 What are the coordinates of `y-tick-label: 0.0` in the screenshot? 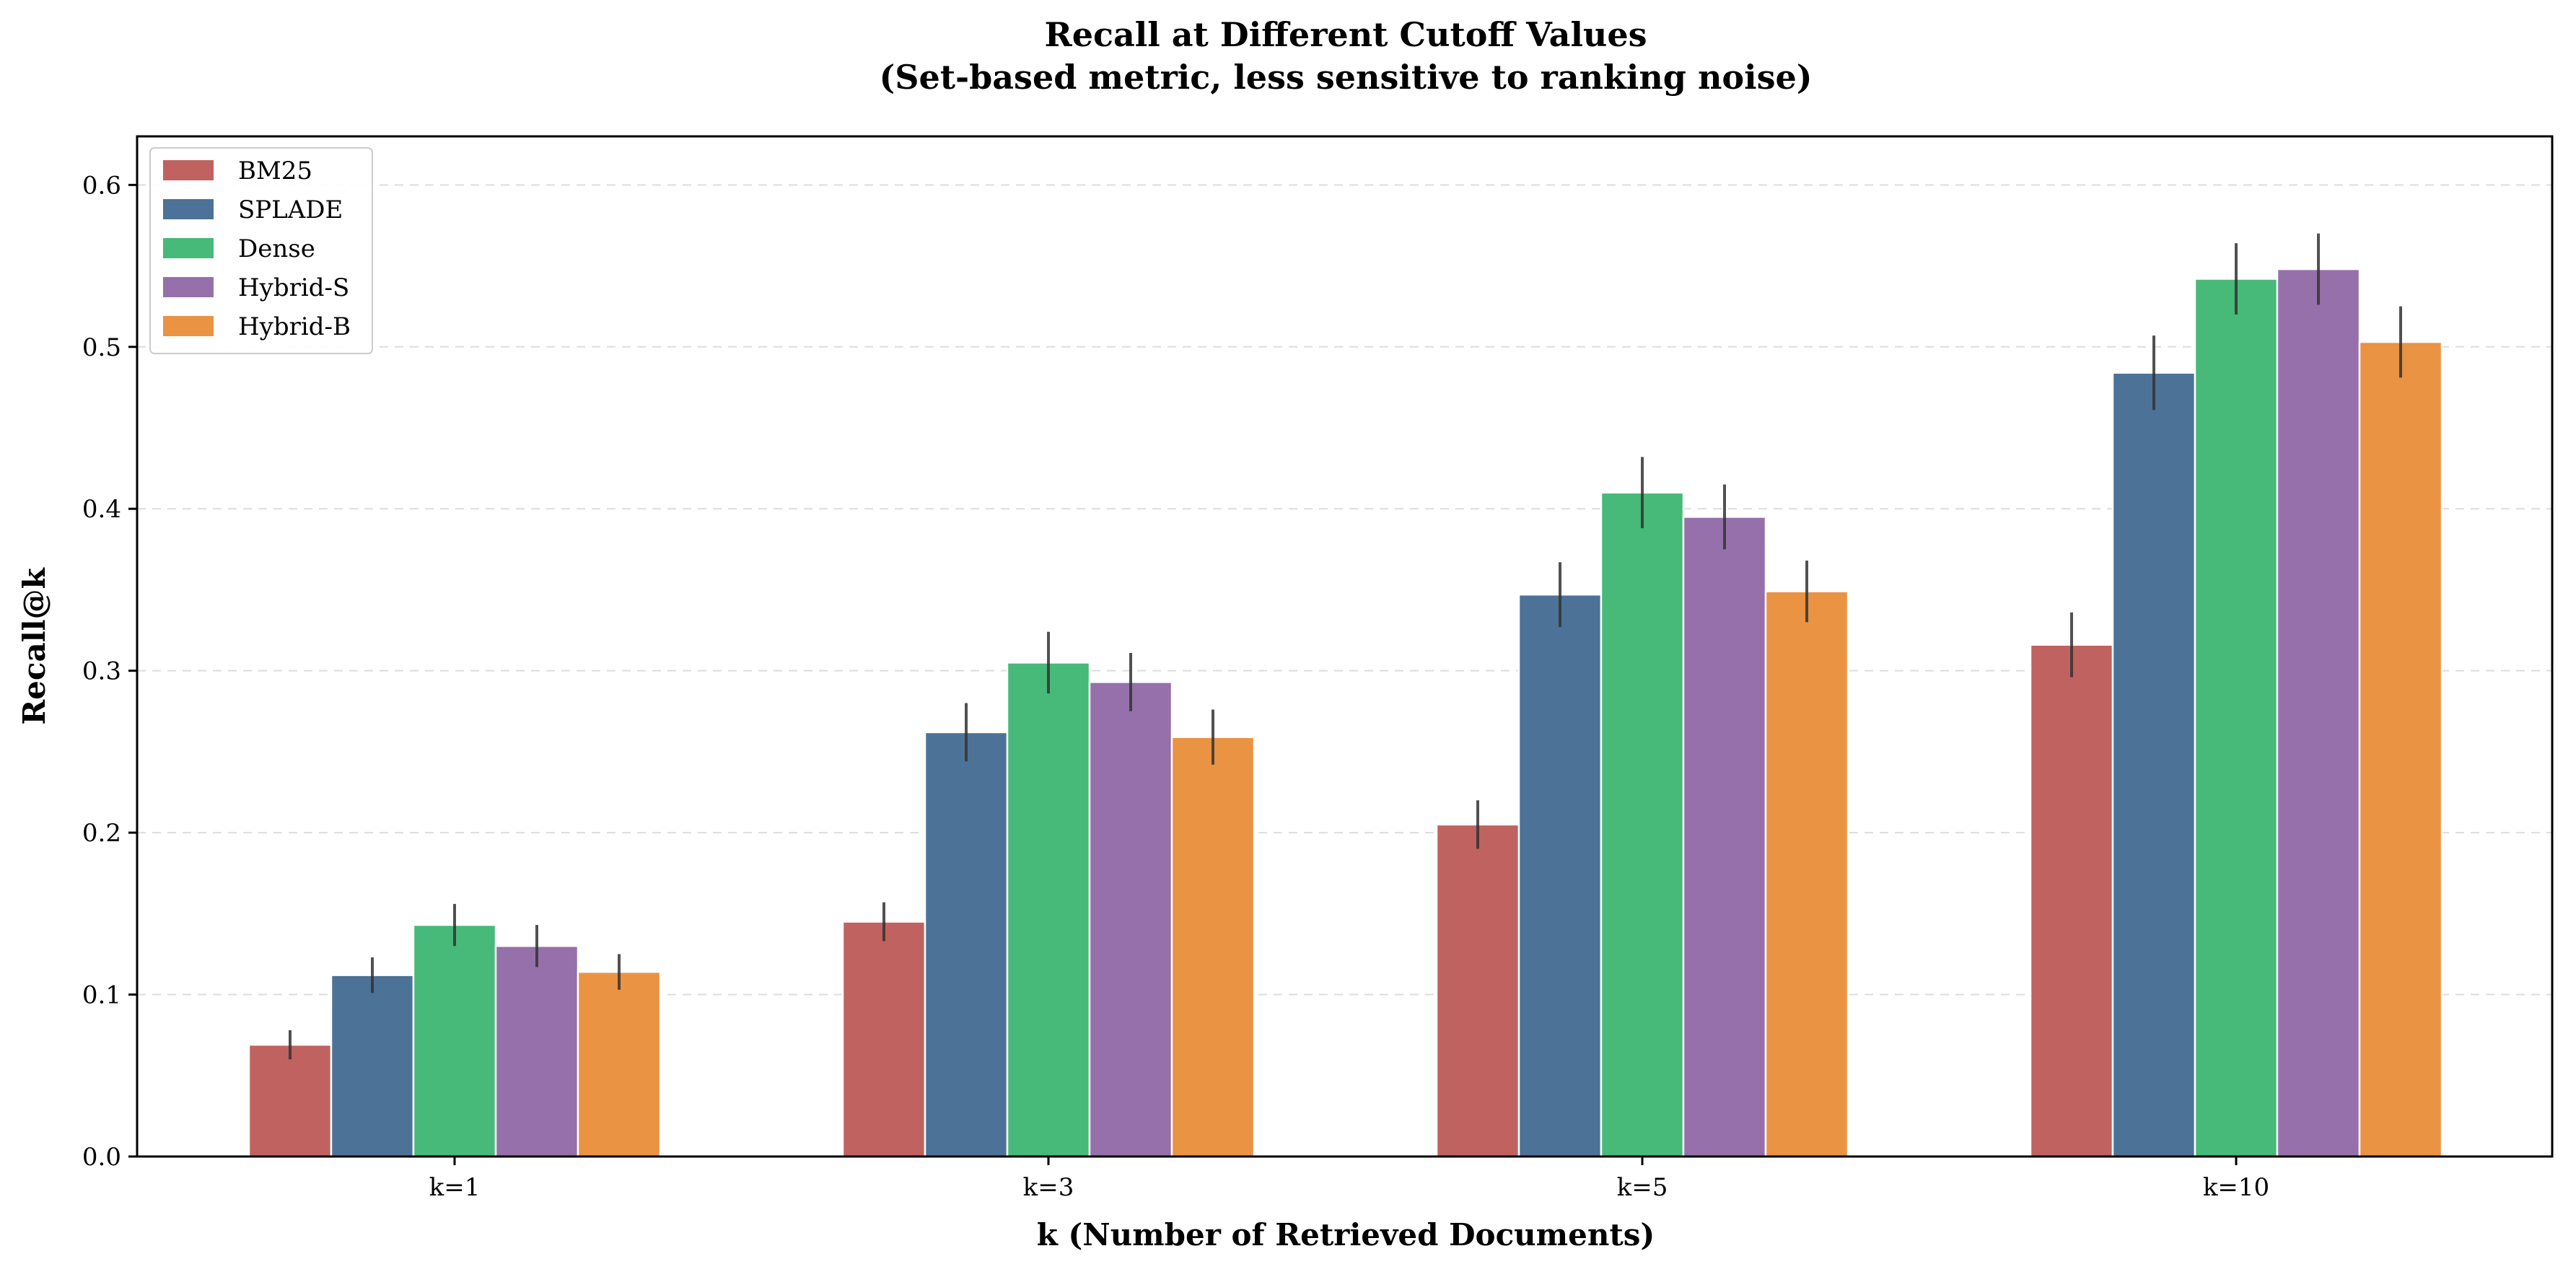 It's located at (101, 1157).